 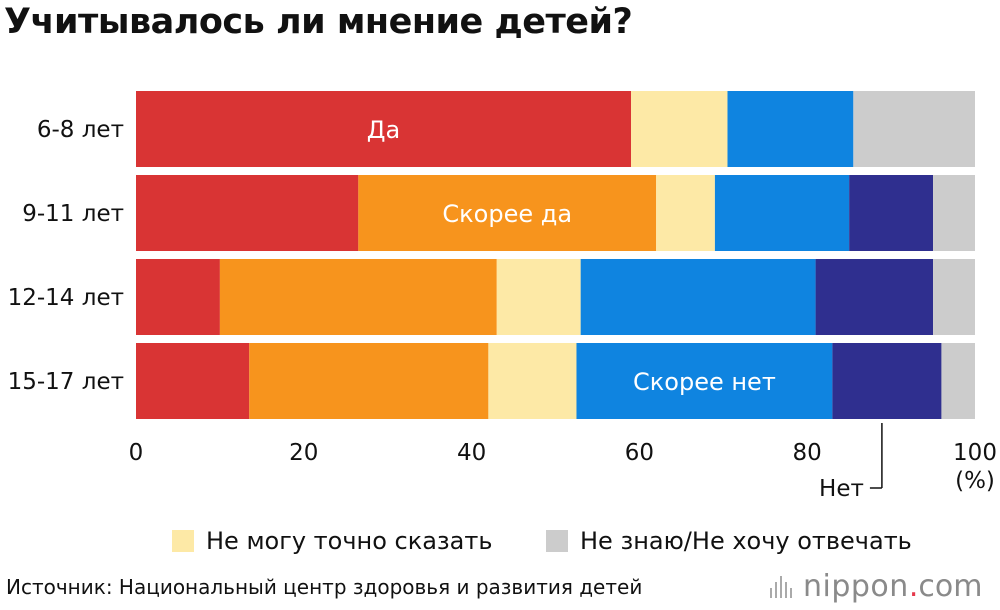 I want to click on bar-seg-row1-series3, so click(x=782, y=213).